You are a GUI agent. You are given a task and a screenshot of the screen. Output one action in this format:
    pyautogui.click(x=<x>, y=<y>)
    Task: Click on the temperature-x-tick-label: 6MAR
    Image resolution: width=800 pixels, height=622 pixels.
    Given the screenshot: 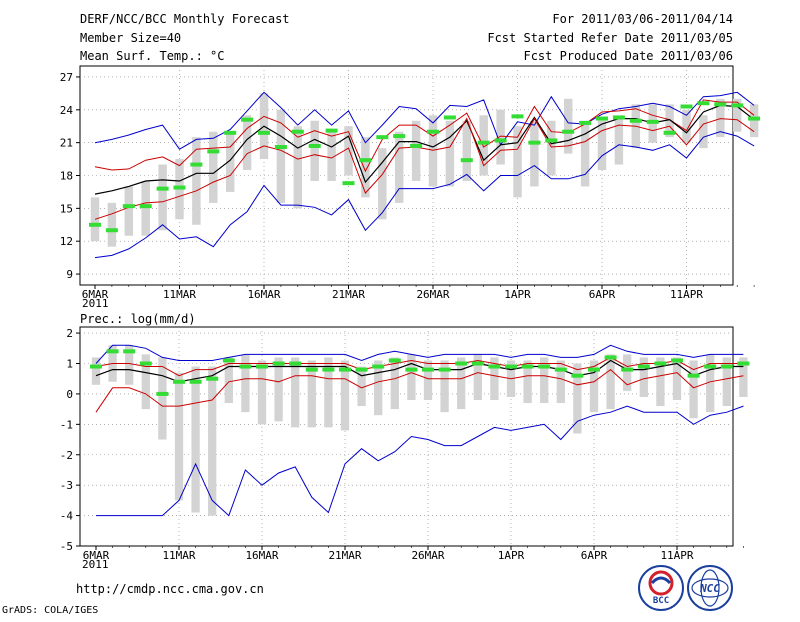 What is the action you would take?
    pyautogui.click(x=95, y=294)
    